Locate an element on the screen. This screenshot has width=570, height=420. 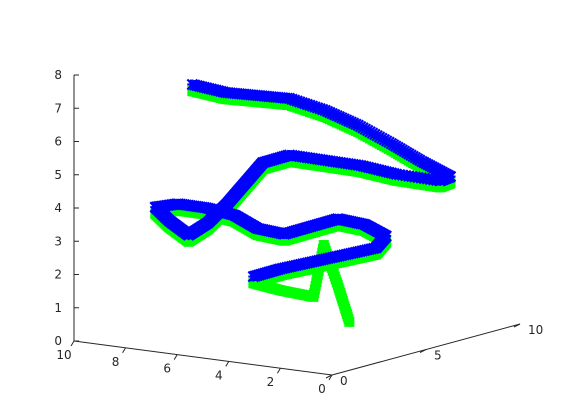
x-tick-label: 0 is located at coordinates (322, 389).